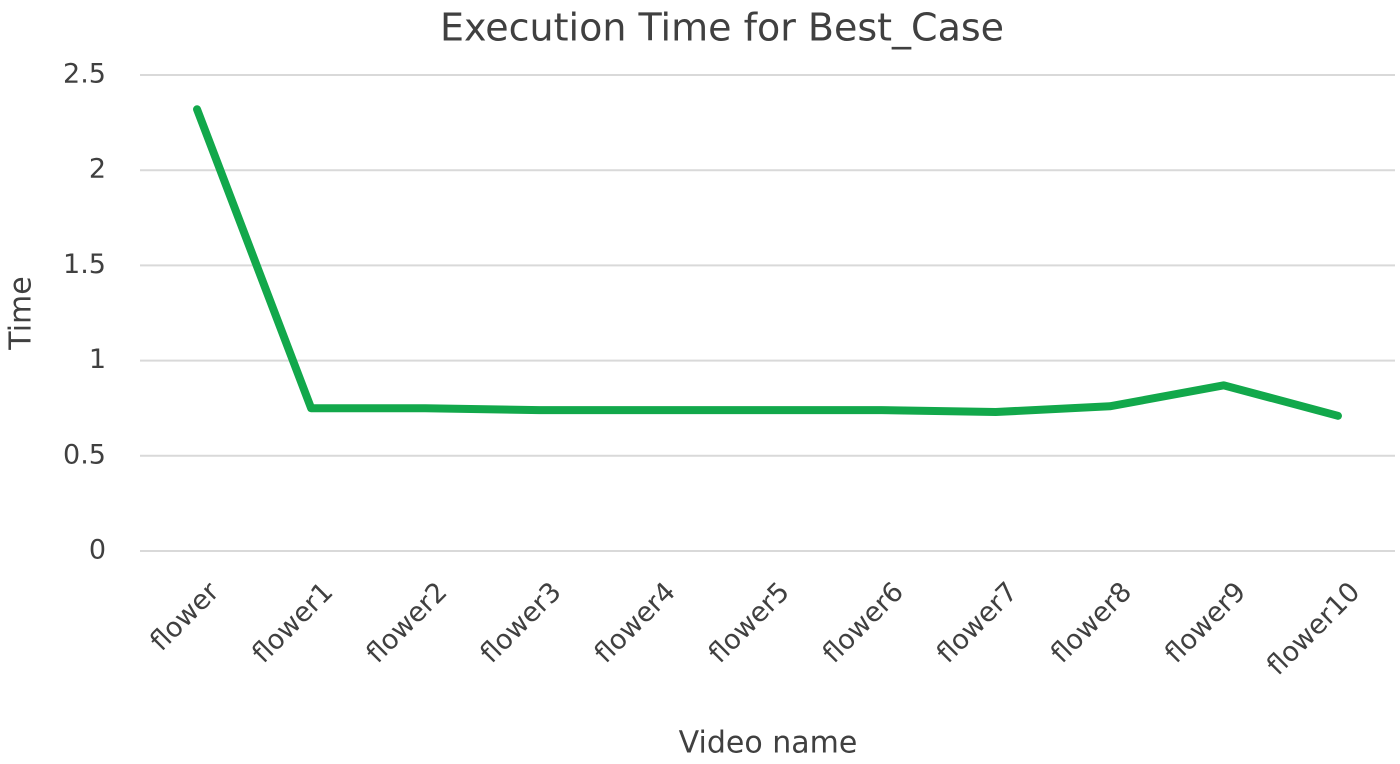 The height and width of the screenshot is (764, 1400). I want to click on y-tick-label: 1.5, so click(84, 264).